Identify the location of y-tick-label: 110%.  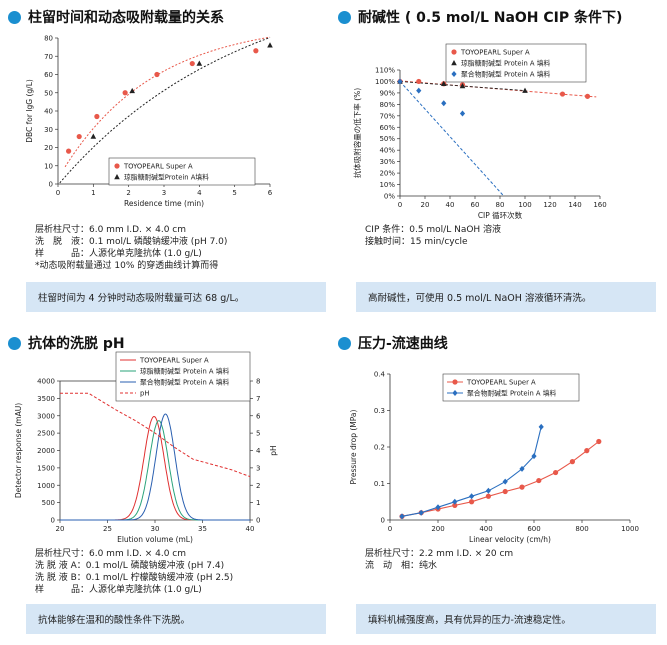
(385, 71).